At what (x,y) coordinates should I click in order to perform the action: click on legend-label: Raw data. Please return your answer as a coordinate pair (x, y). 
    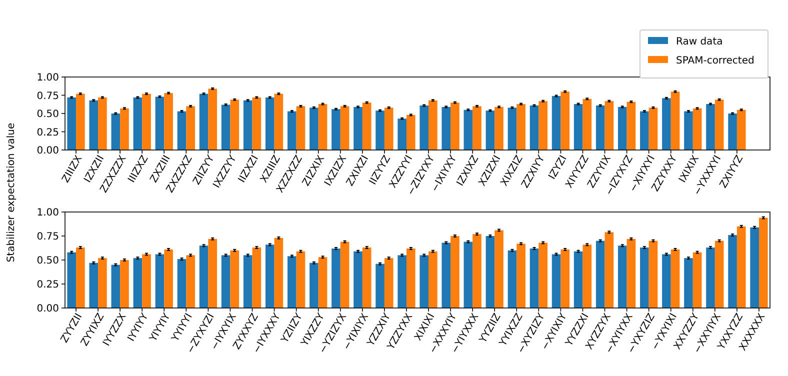
    Looking at the image, I should click on (699, 42).